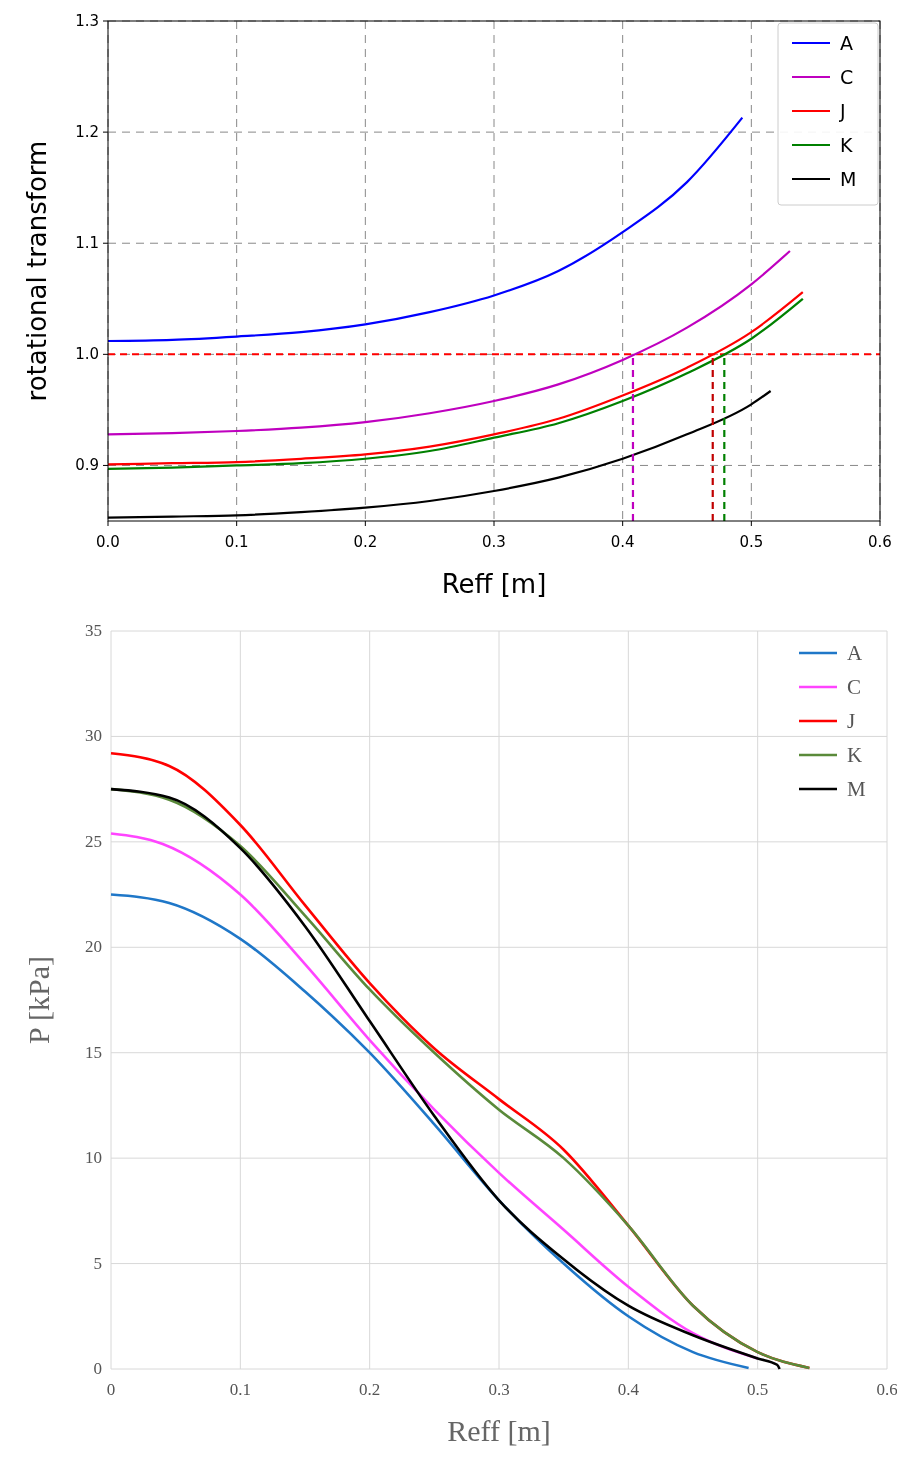 The height and width of the screenshot is (1465, 905). I want to click on y-tick-label: 35, so click(93, 630).